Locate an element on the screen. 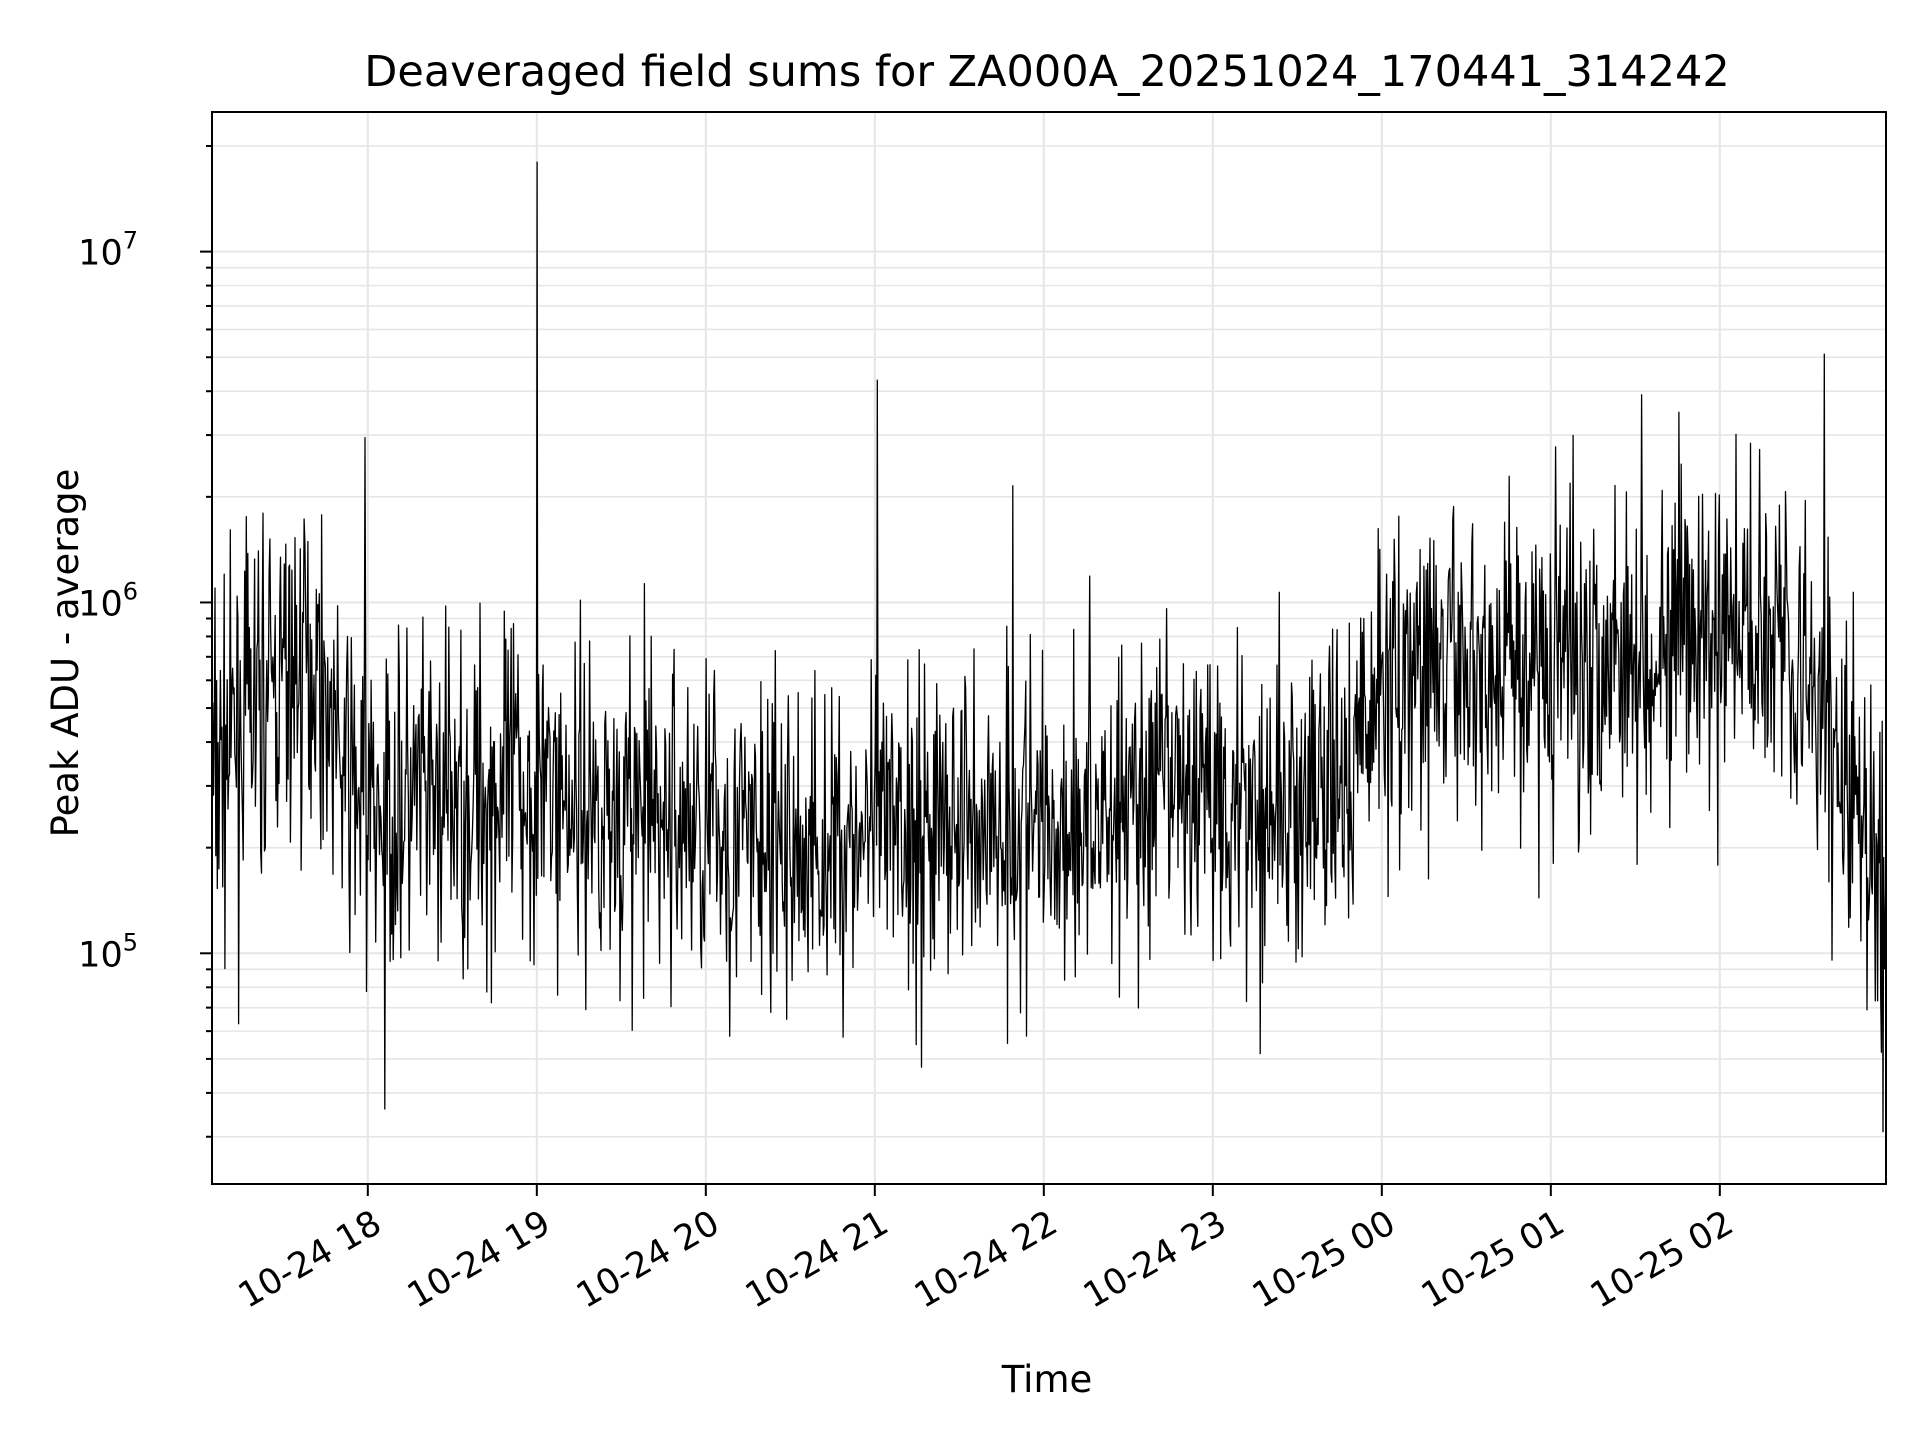 This screenshot has height=1440, width=1920. y-tick-label: 10⁶ is located at coordinates (108, 600).